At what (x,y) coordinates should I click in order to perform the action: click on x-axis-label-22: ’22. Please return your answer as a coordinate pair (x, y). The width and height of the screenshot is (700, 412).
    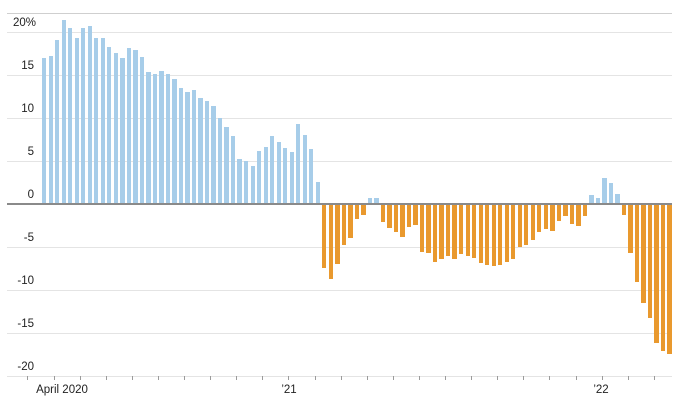
    Looking at the image, I should click on (601, 390).